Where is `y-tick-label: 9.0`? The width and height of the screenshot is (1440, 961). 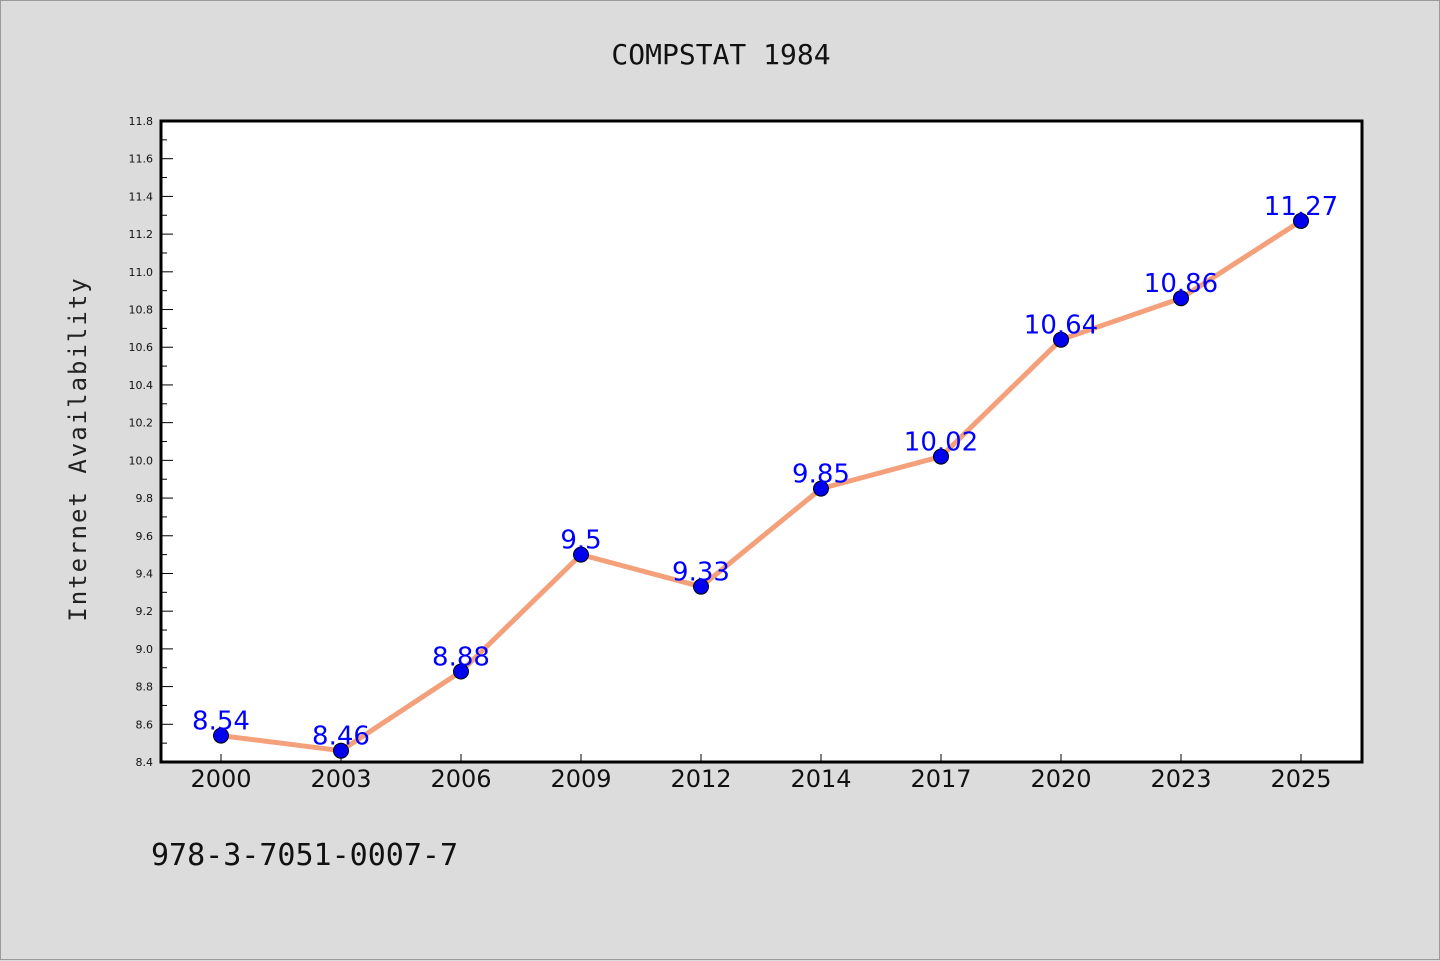
y-tick-label: 9.0 is located at coordinates (145, 649).